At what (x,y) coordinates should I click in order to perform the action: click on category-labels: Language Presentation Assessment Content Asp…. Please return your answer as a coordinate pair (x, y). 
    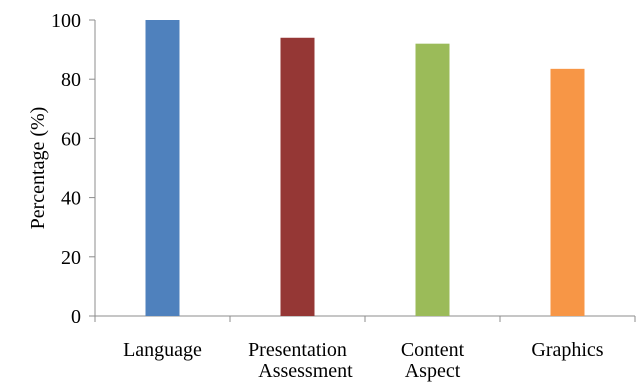
    Looking at the image, I should click on (363, 360).